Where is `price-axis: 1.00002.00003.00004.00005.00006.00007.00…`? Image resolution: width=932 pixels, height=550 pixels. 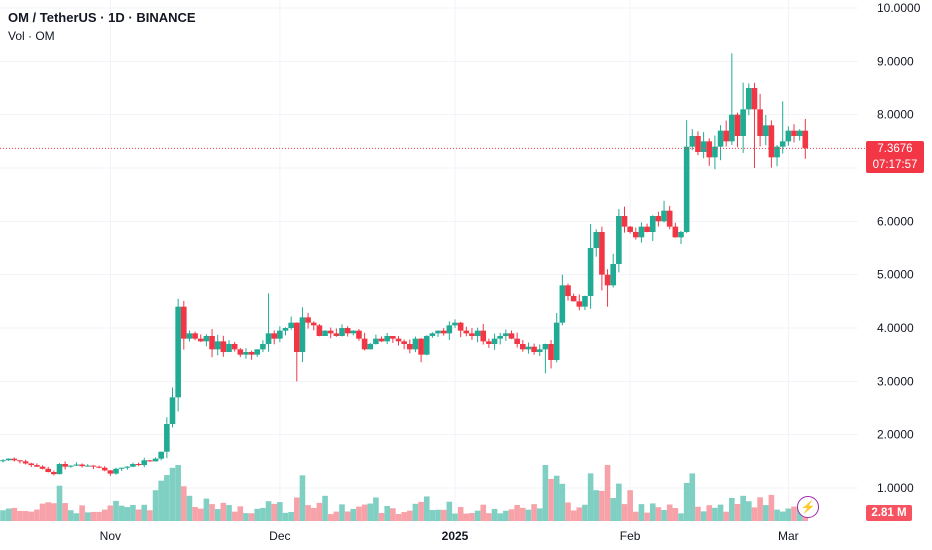
price-axis: 1.00002.00003.00004.00005.00006.00007.00… is located at coordinates (899, 248).